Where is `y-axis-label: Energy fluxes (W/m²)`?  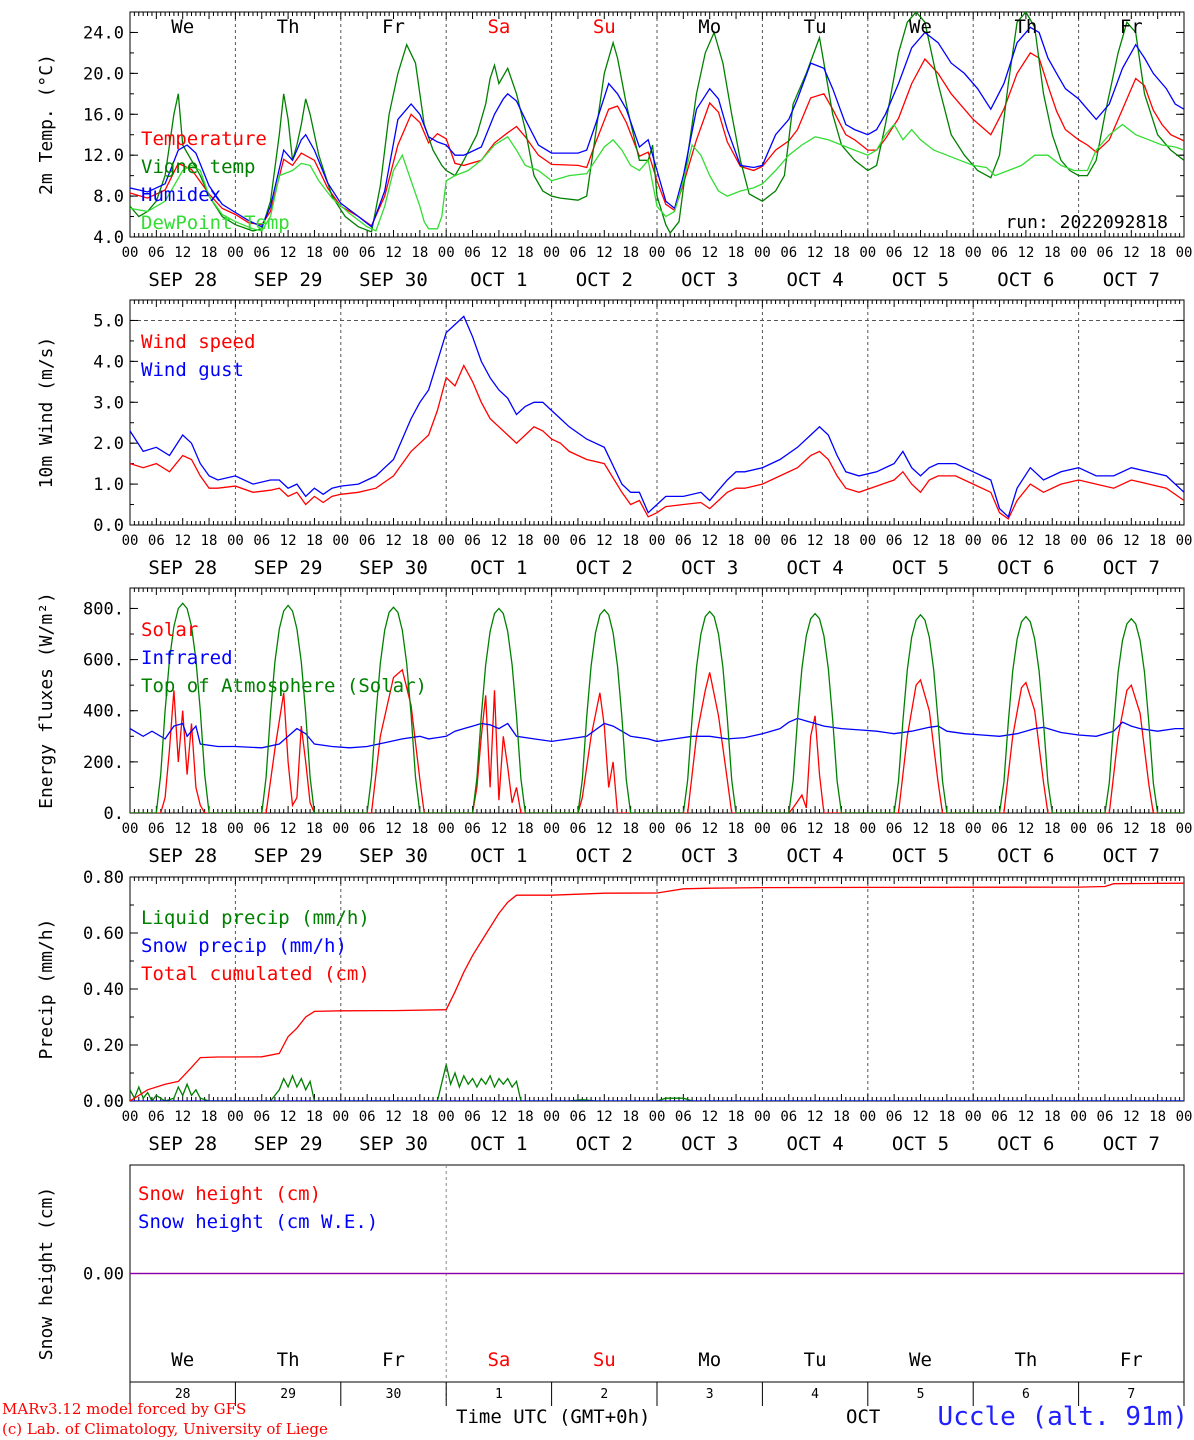
y-axis-label: Energy fluxes (W/m²) is located at coordinates (46, 700).